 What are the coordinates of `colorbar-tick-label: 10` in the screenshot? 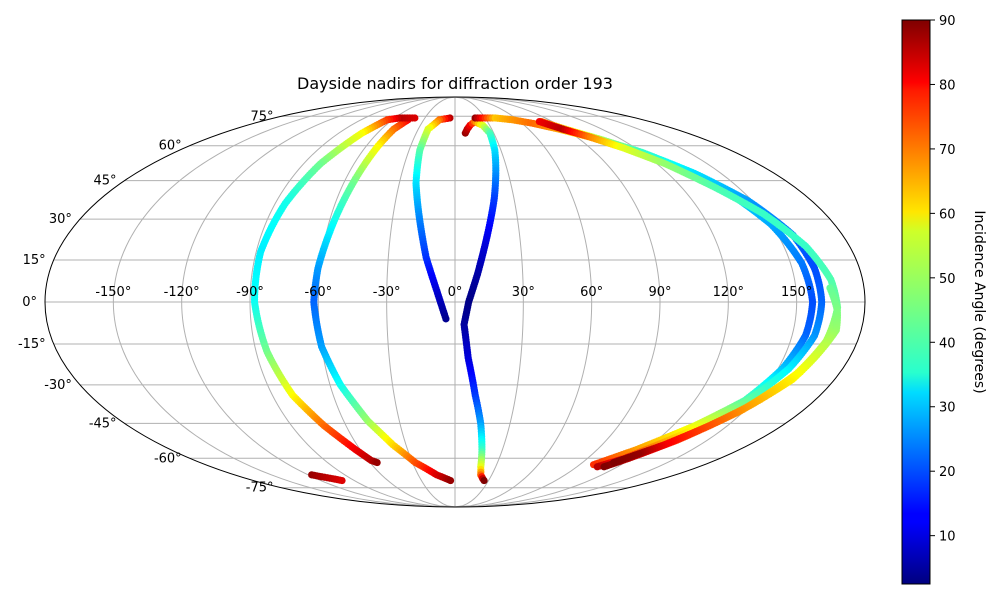 It's located at (947, 537).